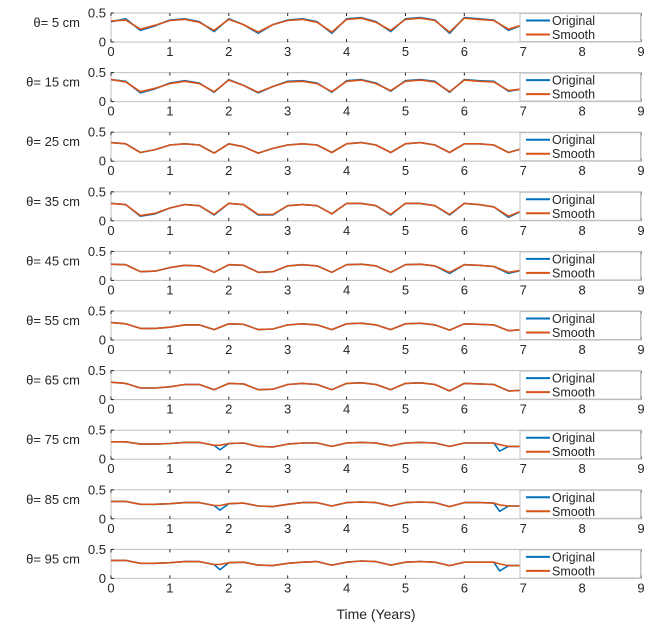 The image size is (654, 630). I want to click on row-label: θ= 85 cm, so click(53, 499).